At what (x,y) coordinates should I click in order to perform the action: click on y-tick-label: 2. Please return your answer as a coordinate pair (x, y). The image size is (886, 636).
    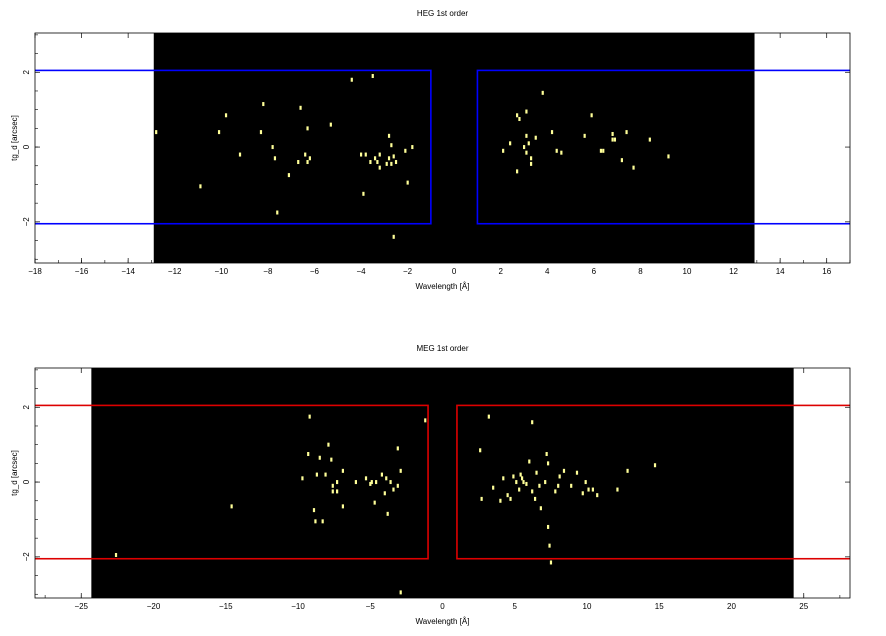
    Looking at the image, I should click on (26, 71).